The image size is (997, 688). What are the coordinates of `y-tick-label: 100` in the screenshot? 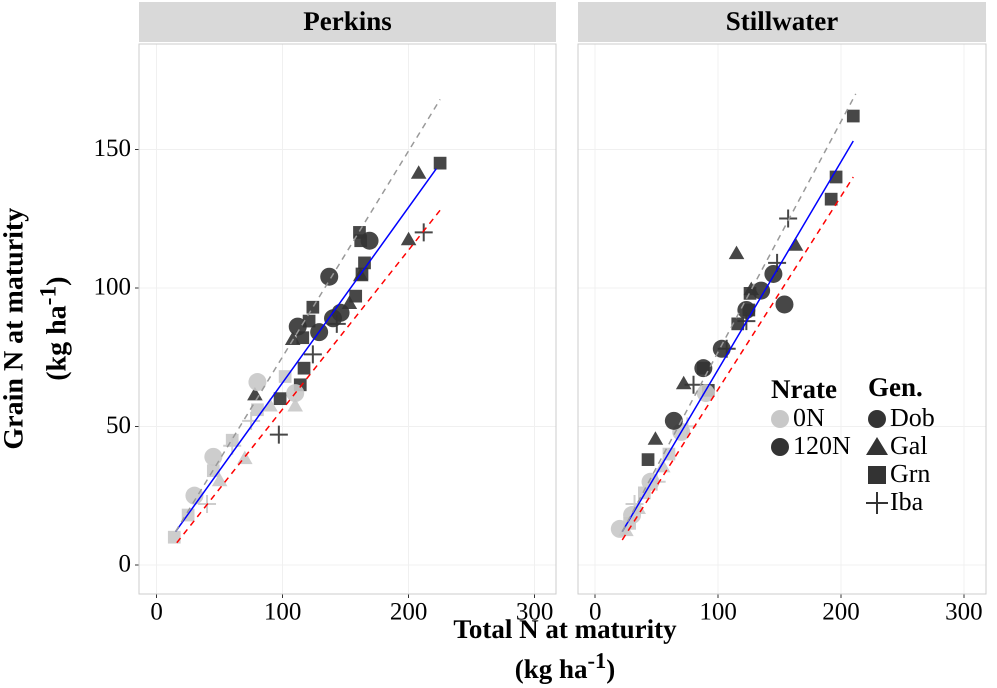 It's located at (112, 286).